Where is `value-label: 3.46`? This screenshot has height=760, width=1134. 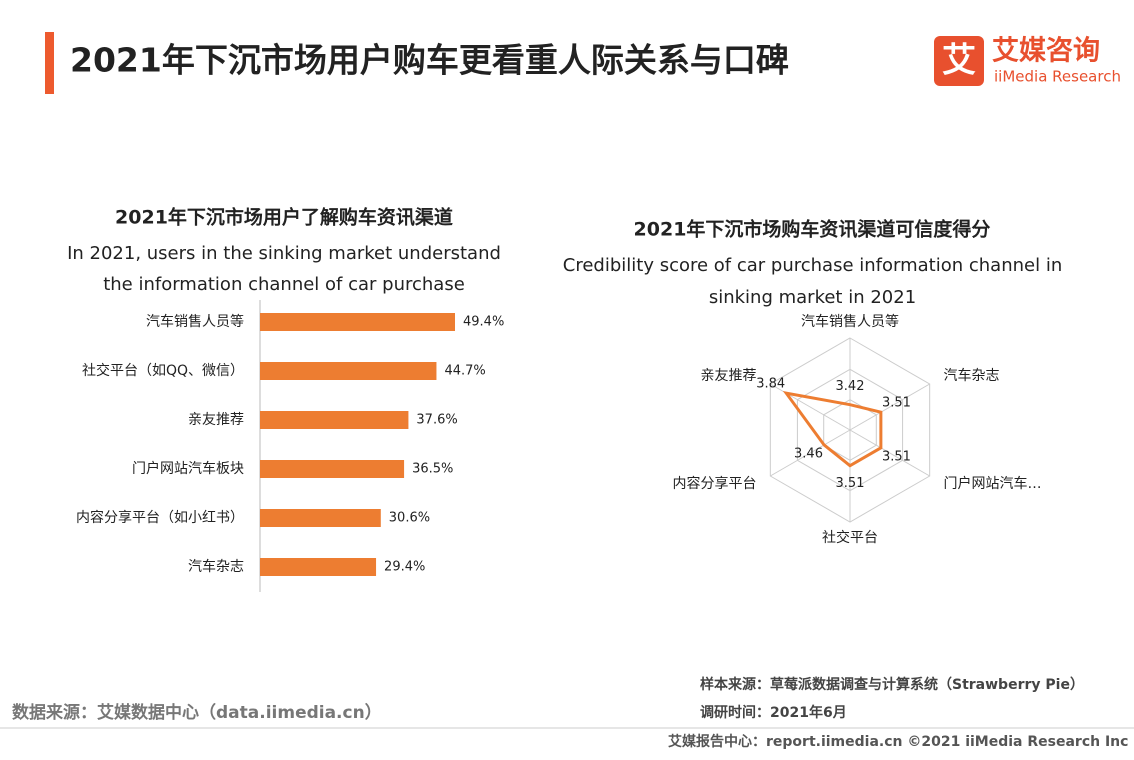 value-label: 3.46 is located at coordinates (808, 453).